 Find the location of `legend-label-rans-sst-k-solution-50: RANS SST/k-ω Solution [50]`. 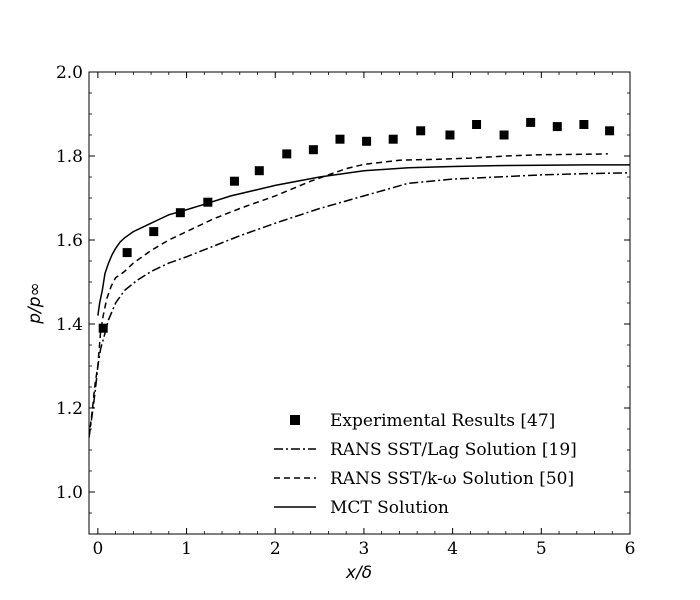

legend-label-rans-sst-k-solution-50: RANS SST/k-ω Solution [50] is located at coordinates (452, 479).